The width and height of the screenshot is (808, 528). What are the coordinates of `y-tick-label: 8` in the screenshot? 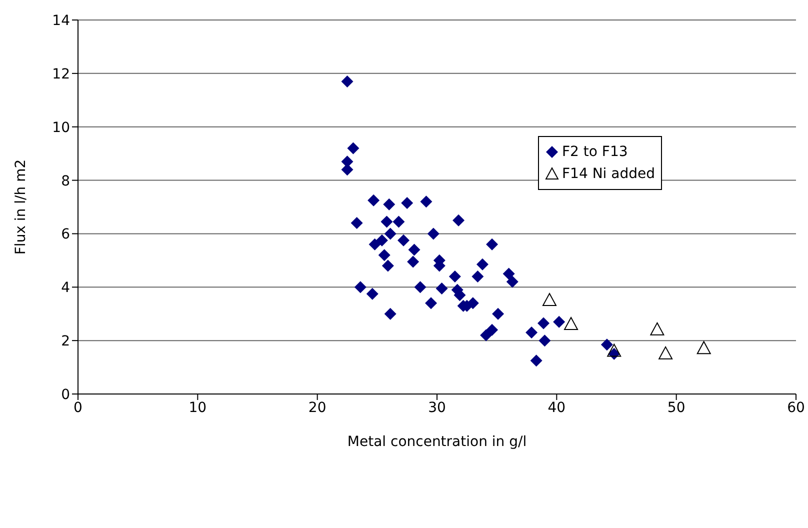 It's located at (65, 181).